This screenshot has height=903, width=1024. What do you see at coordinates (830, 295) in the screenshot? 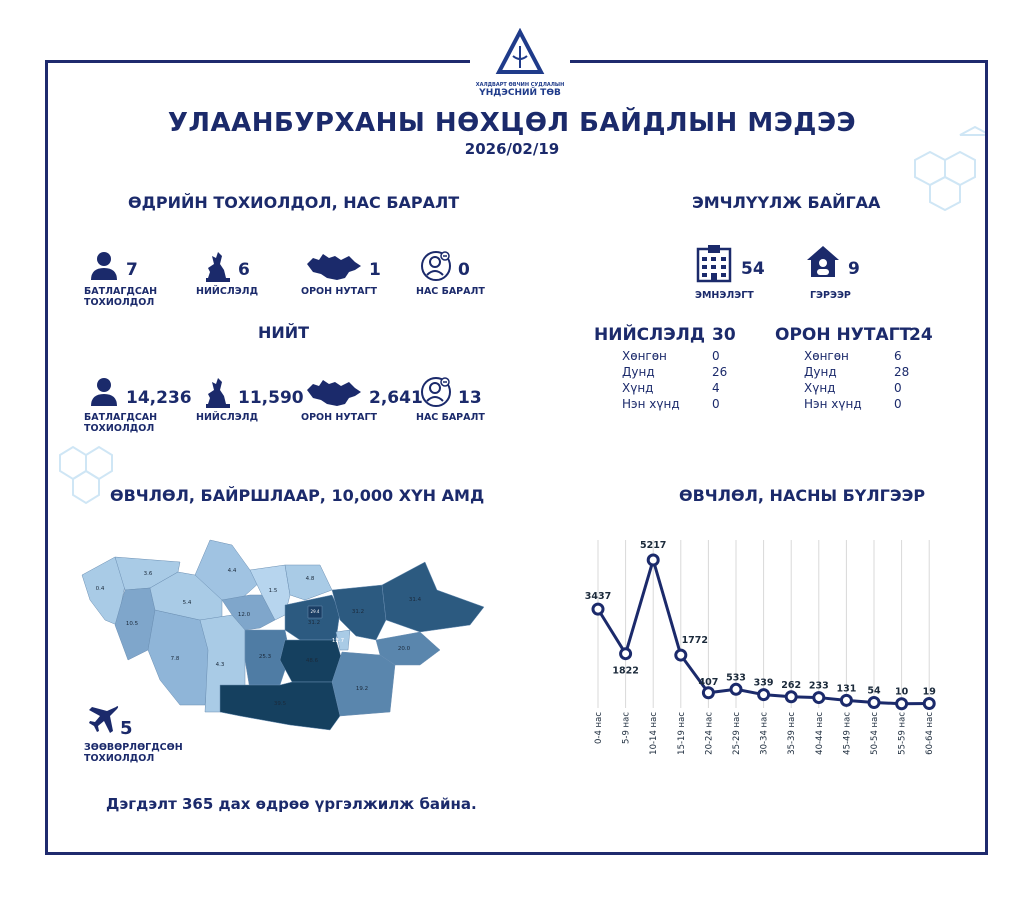
I see `home-label: ГЭРЭЭР` at bounding box center [830, 295].